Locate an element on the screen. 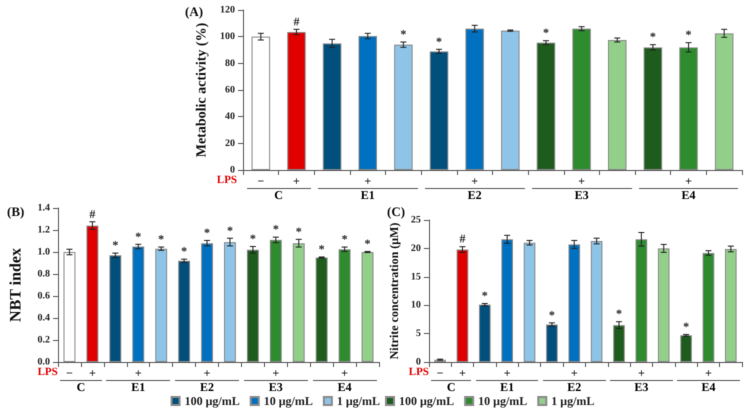 Image resolution: width=746 pixels, height=412 pixels. y-tick-label: 0.2 is located at coordinates (44, 340).